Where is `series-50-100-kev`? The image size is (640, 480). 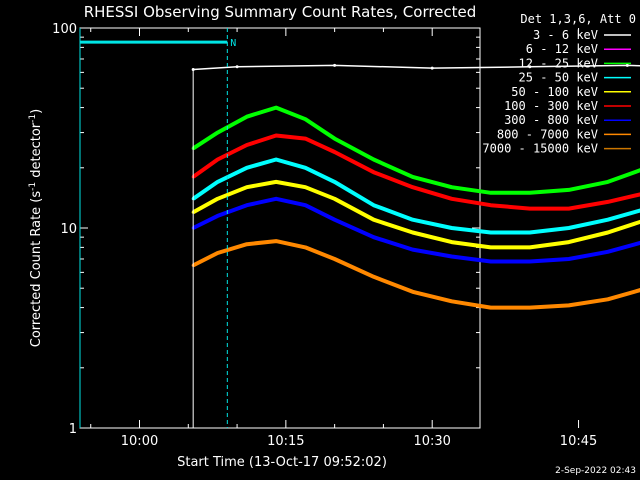
series-50-100-kev is located at coordinates (415, 214).